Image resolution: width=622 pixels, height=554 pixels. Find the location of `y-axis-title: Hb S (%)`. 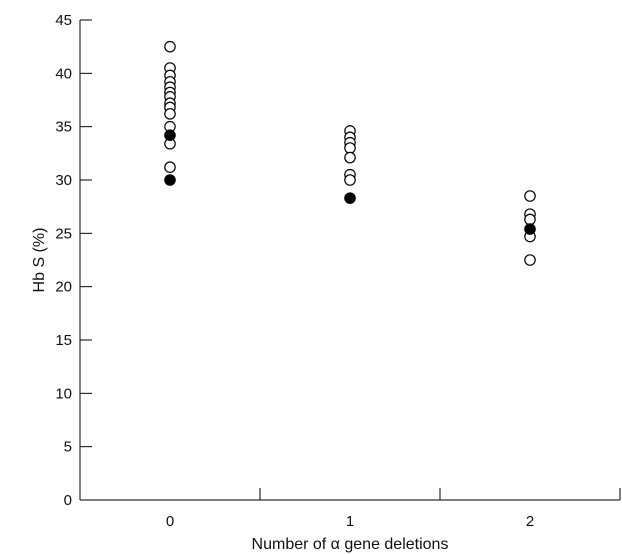

y-axis-title: Hb S (%) is located at coordinates (39, 260).